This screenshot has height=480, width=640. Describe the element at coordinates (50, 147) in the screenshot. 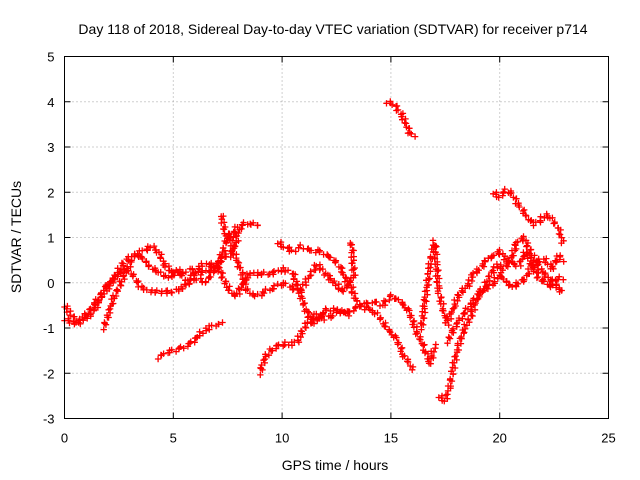

I see `y-tick-label: 3` at that location.